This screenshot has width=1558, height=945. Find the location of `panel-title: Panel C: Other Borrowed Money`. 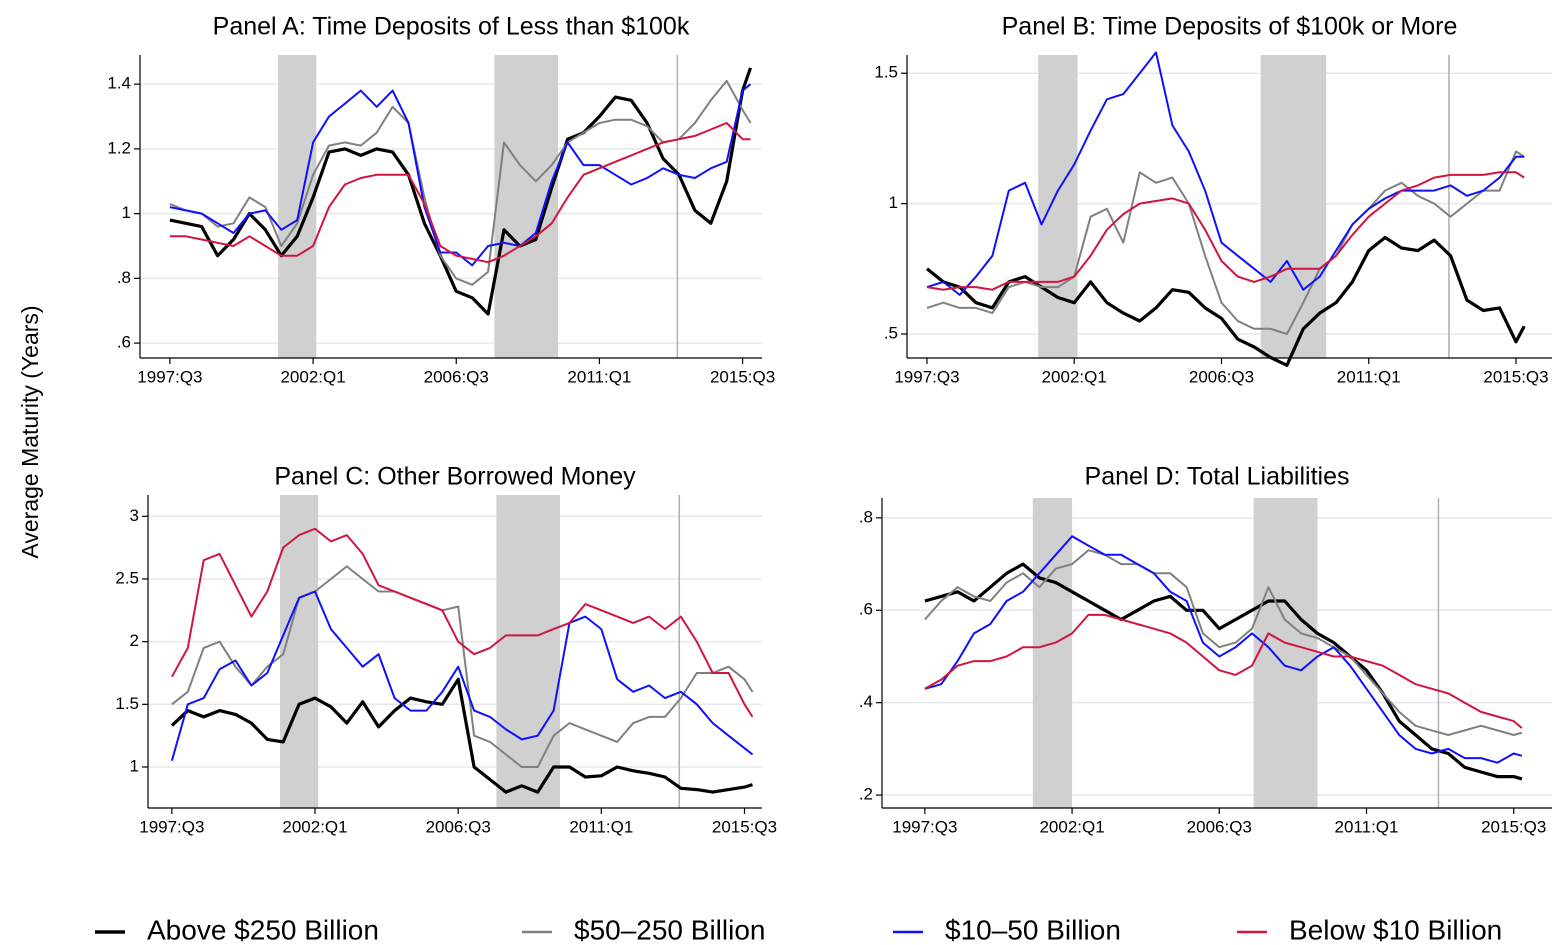

panel-title: Panel C: Other Borrowed Money is located at coordinates (455, 477).